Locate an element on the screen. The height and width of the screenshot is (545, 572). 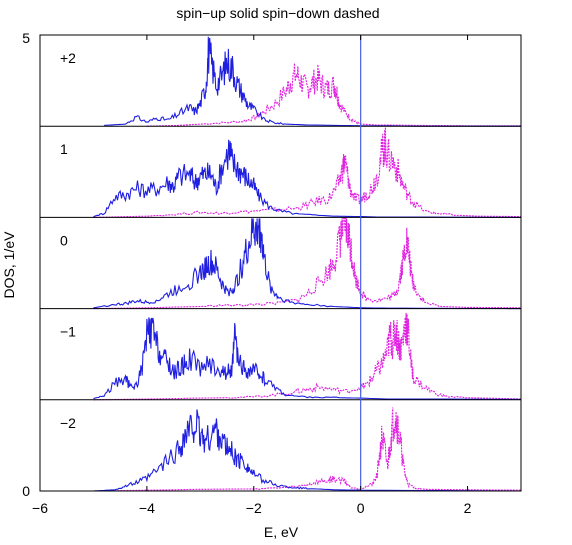
x-tick-label: −4 is located at coordinates (147, 508).